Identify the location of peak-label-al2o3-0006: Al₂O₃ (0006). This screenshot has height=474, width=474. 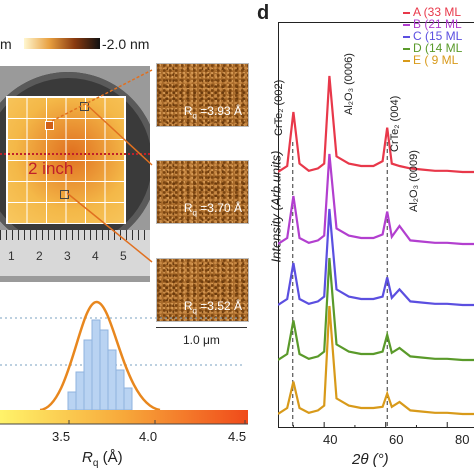
(349, 84).